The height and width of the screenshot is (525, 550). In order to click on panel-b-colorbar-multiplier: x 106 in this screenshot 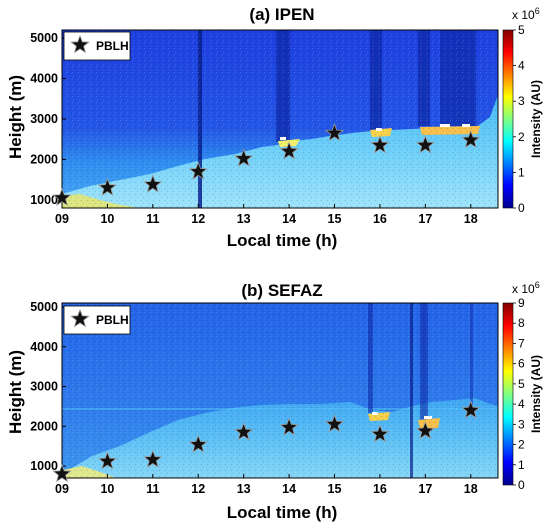, I will do `click(526, 288)`.